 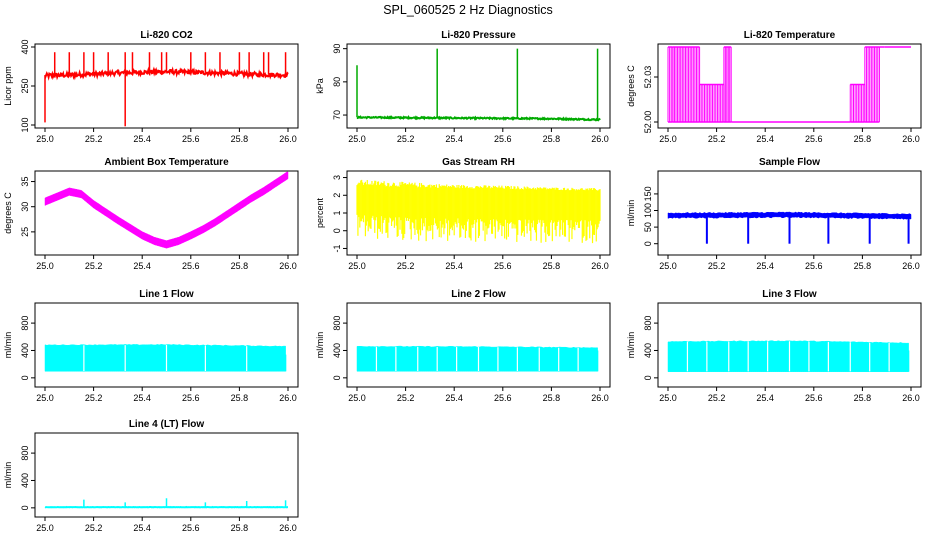 What do you see at coordinates (337, 212) in the screenshot?
I see `y-tick-label: 1` at bounding box center [337, 212].